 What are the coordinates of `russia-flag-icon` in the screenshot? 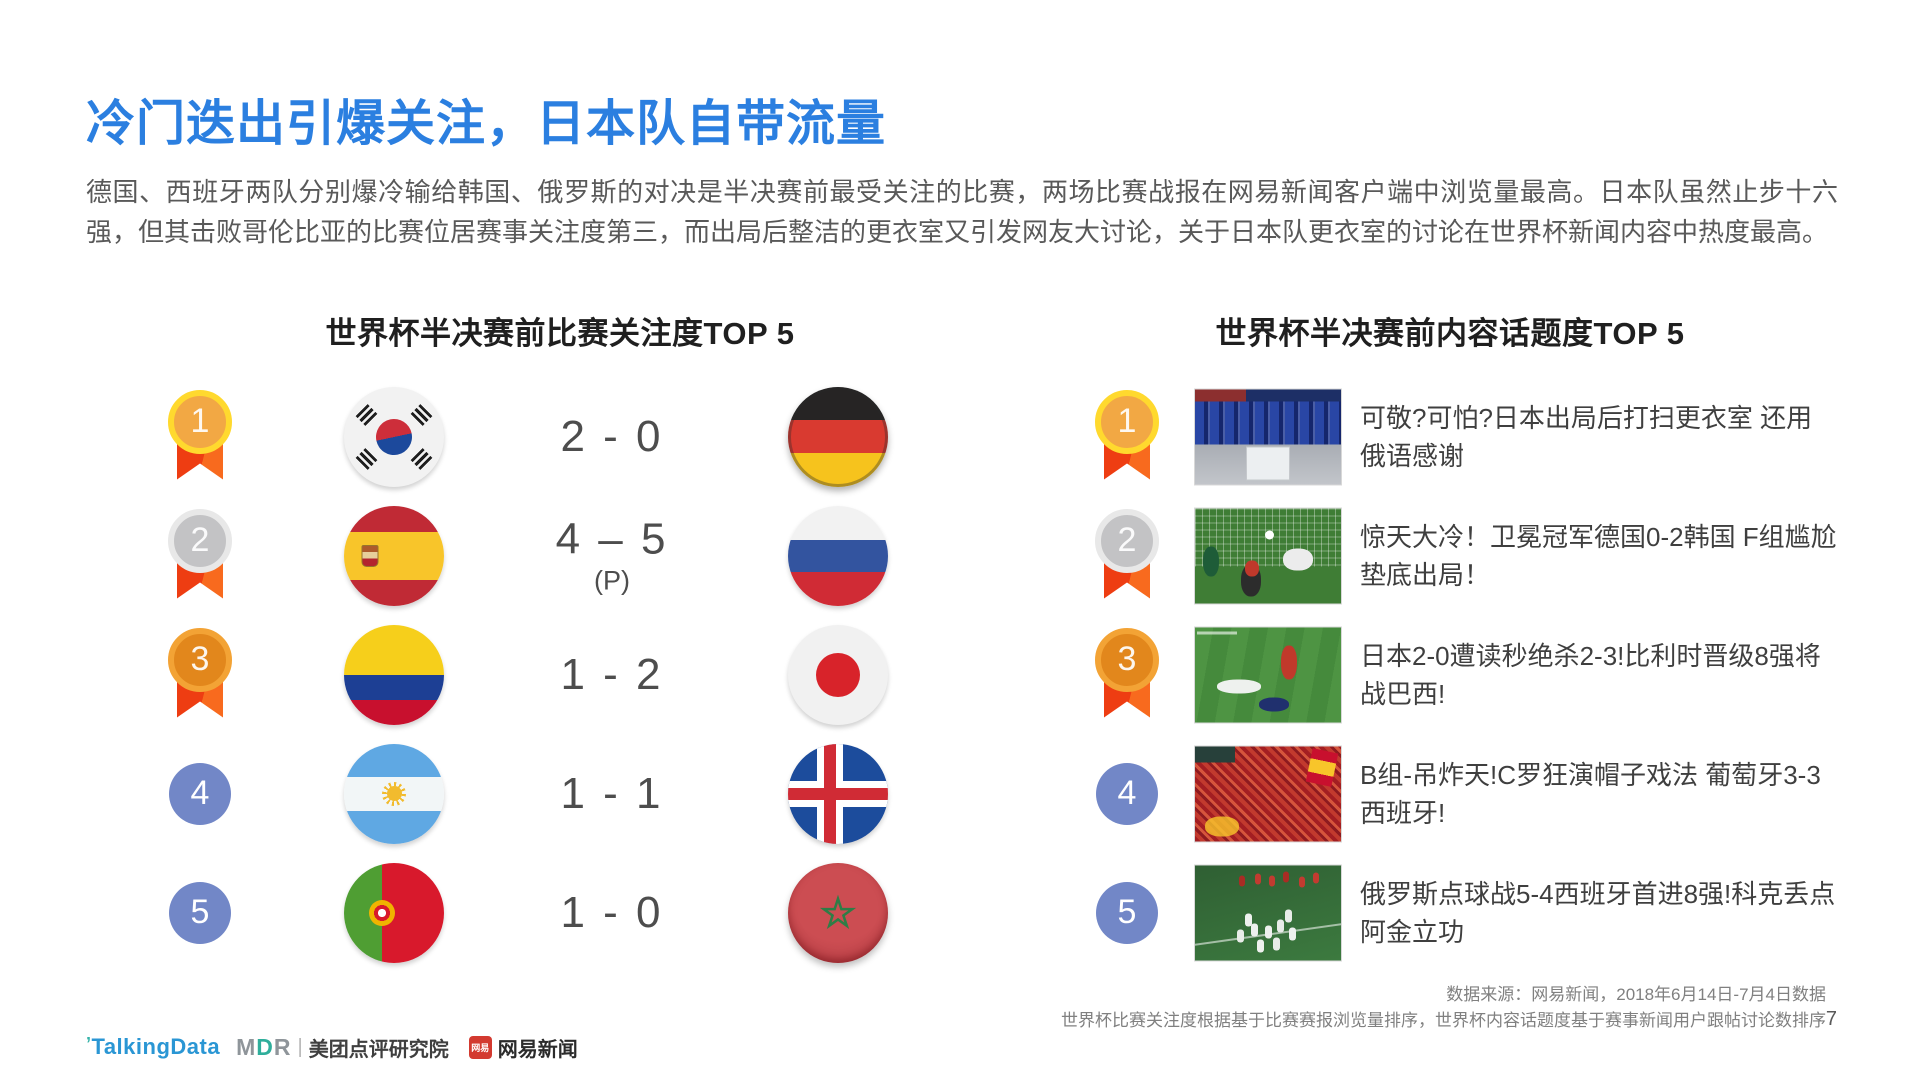 It's located at (838, 555).